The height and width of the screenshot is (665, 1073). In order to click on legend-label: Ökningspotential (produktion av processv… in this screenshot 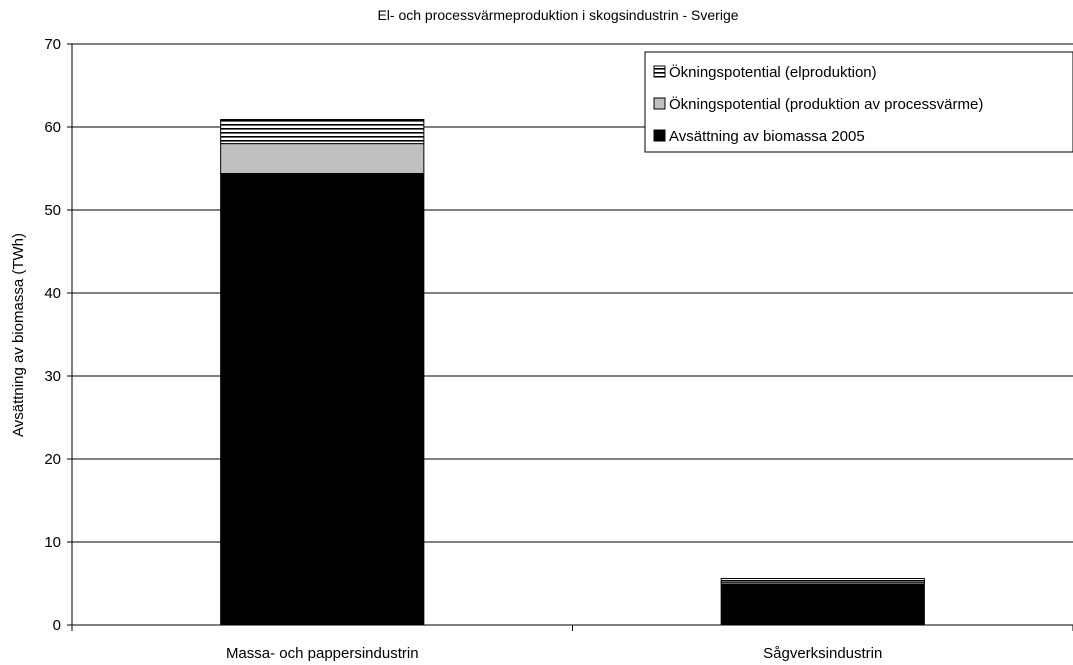, I will do `click(826, 104)`.